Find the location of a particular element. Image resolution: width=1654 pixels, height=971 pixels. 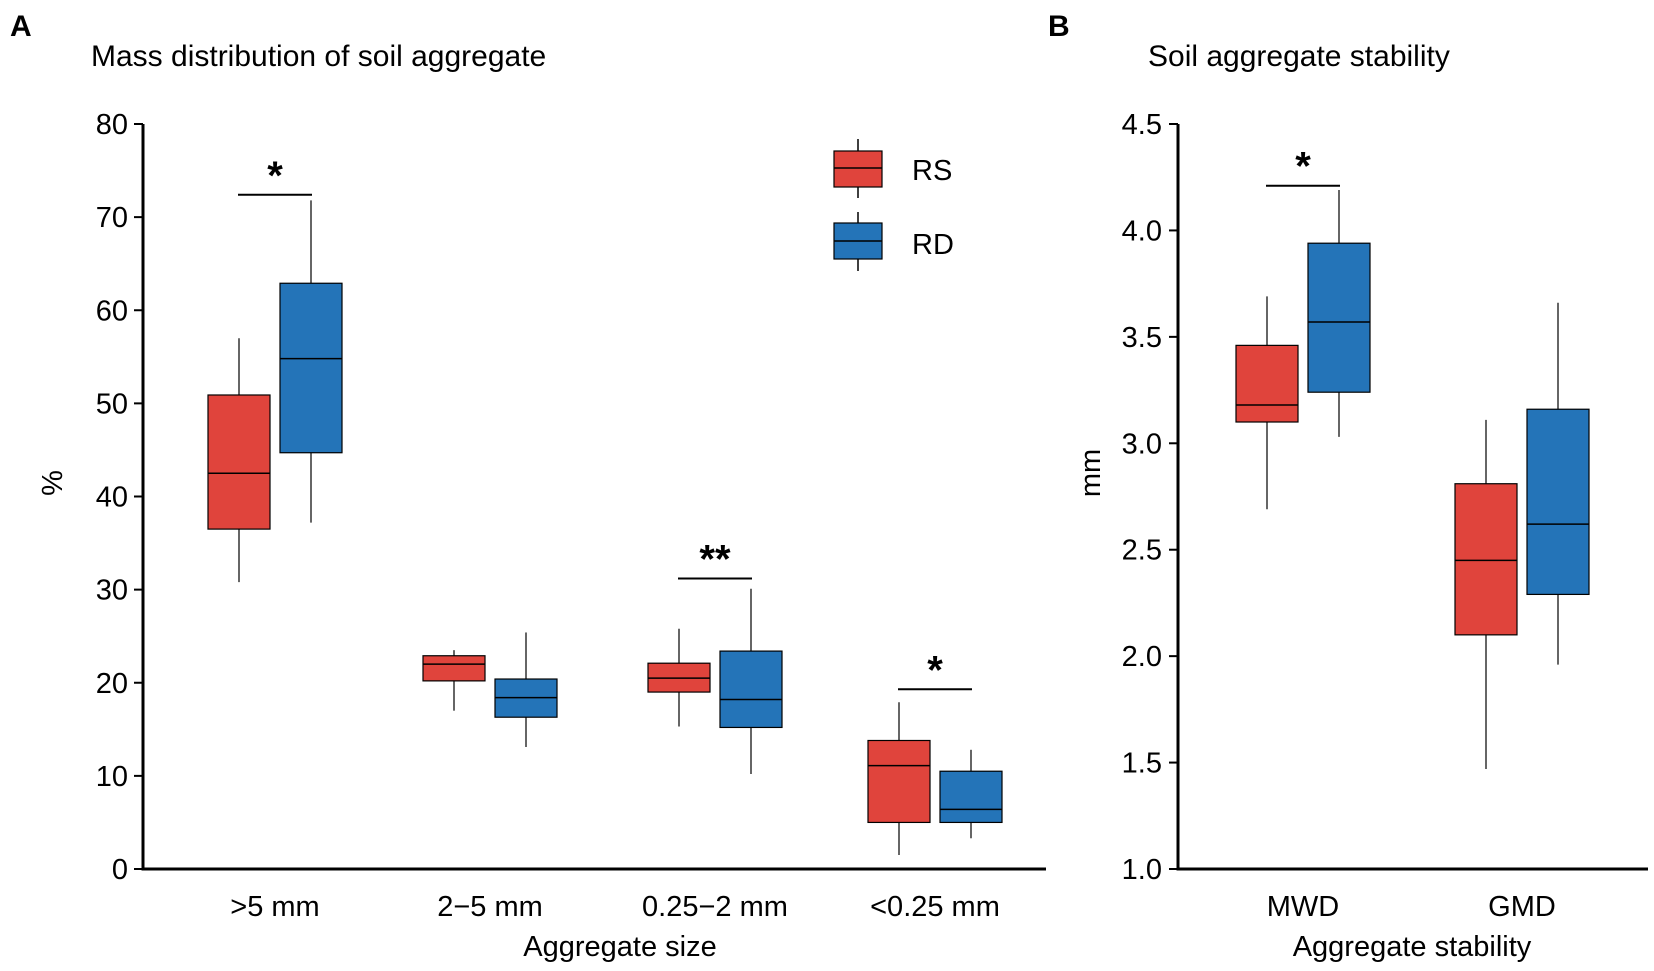

panel-b-letter: B is located at coordinates (1059, 26).